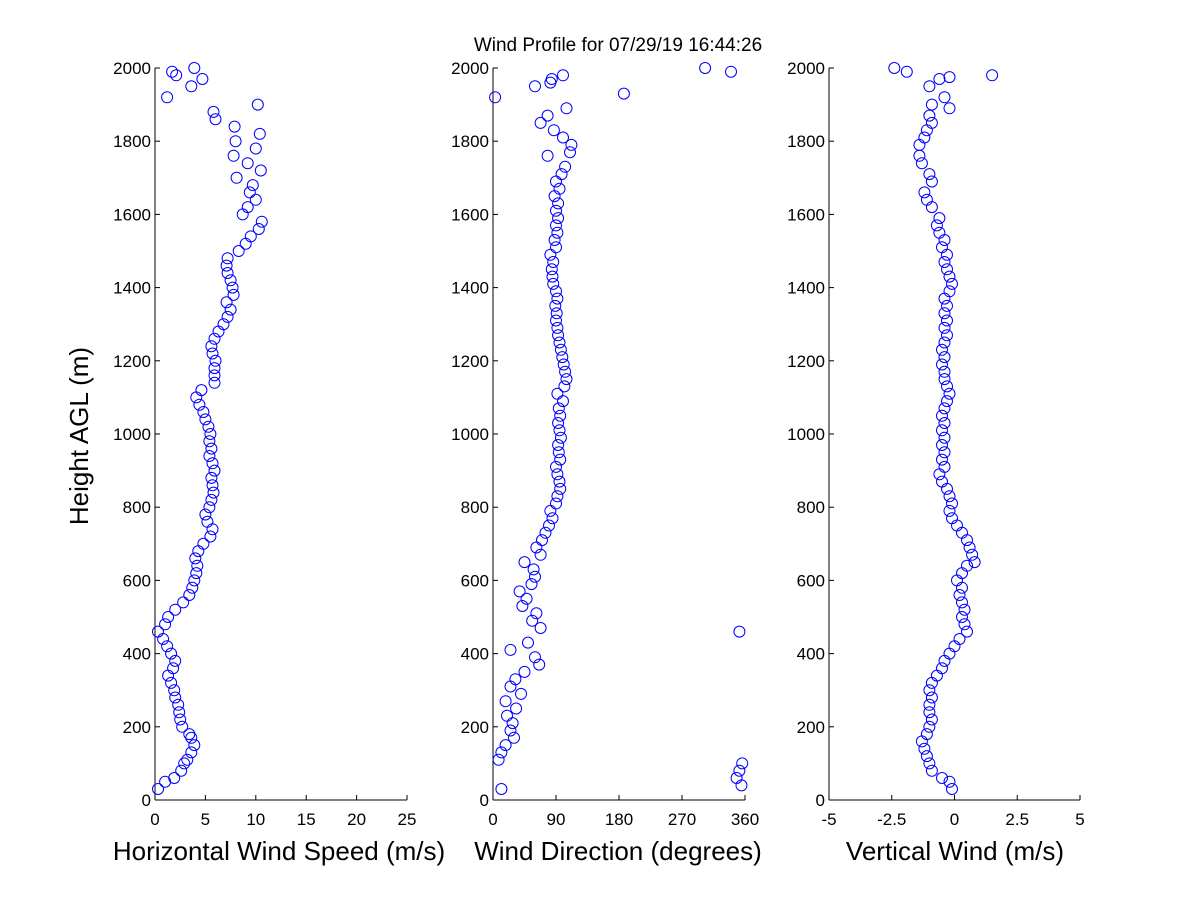  Describe the element at coordinates (891, 819) in the screenshot. I see `panel-2-x-tick-label: -2.5` at that location.